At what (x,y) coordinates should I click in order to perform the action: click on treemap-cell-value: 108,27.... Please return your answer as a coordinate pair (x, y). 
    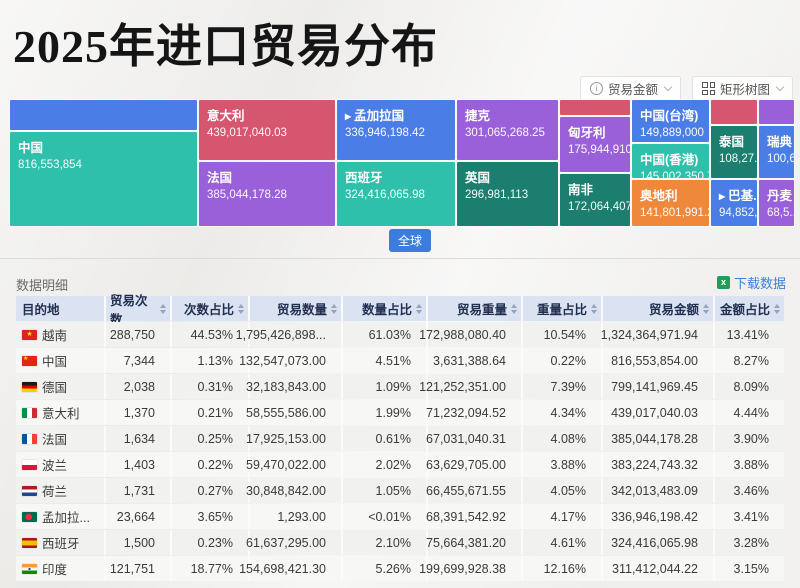
    Looking at the image, I should click on (738, 159).